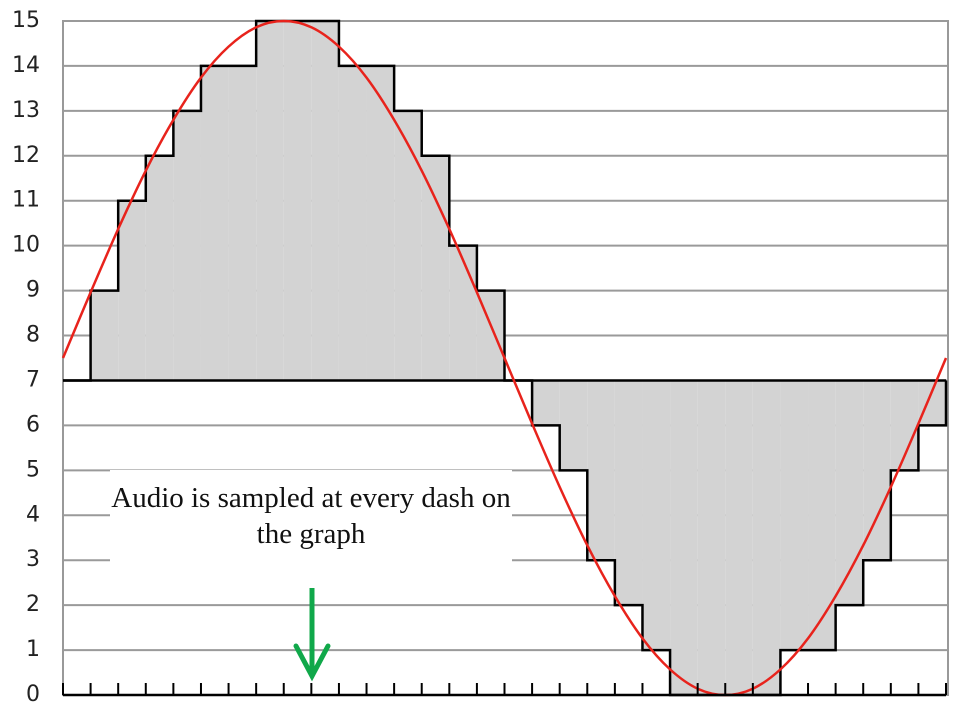 This screenshot has width=960, height=720. I want to click on y-tick-label: 6, so click(33, 424).